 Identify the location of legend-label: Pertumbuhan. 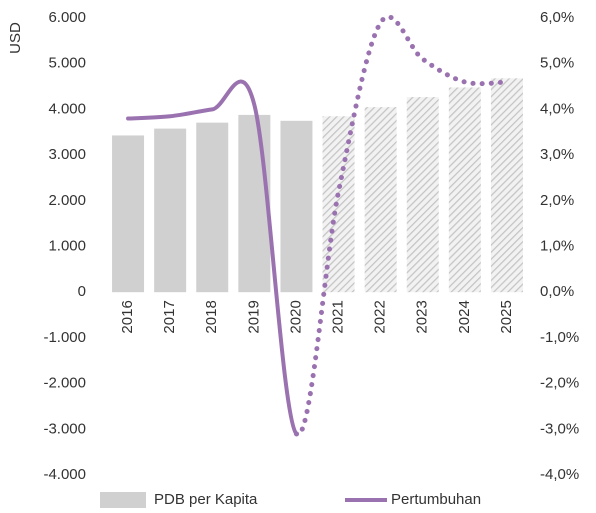
(436, 499).